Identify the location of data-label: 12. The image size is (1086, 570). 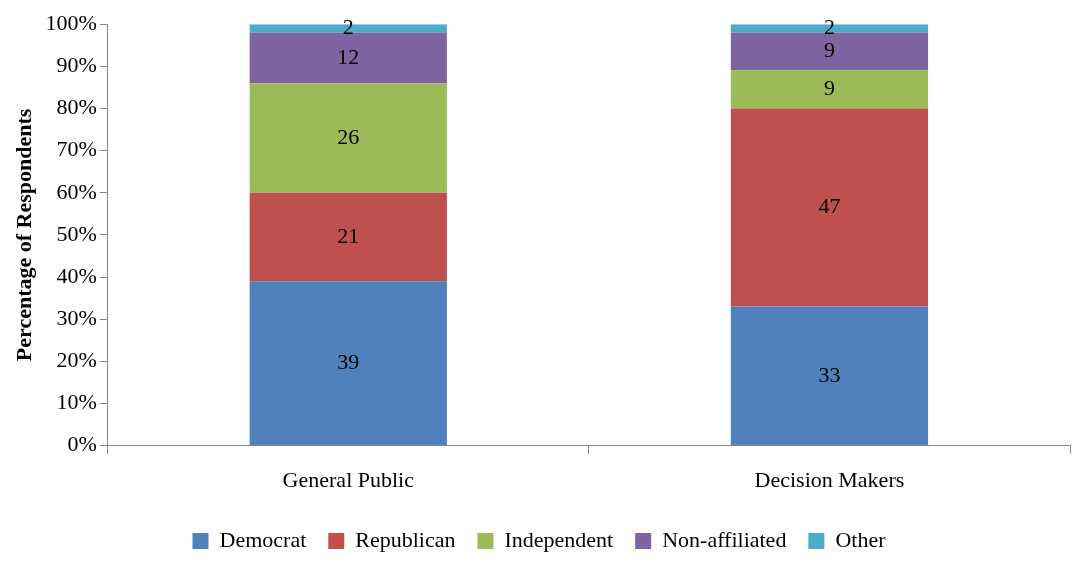
(348, 56).